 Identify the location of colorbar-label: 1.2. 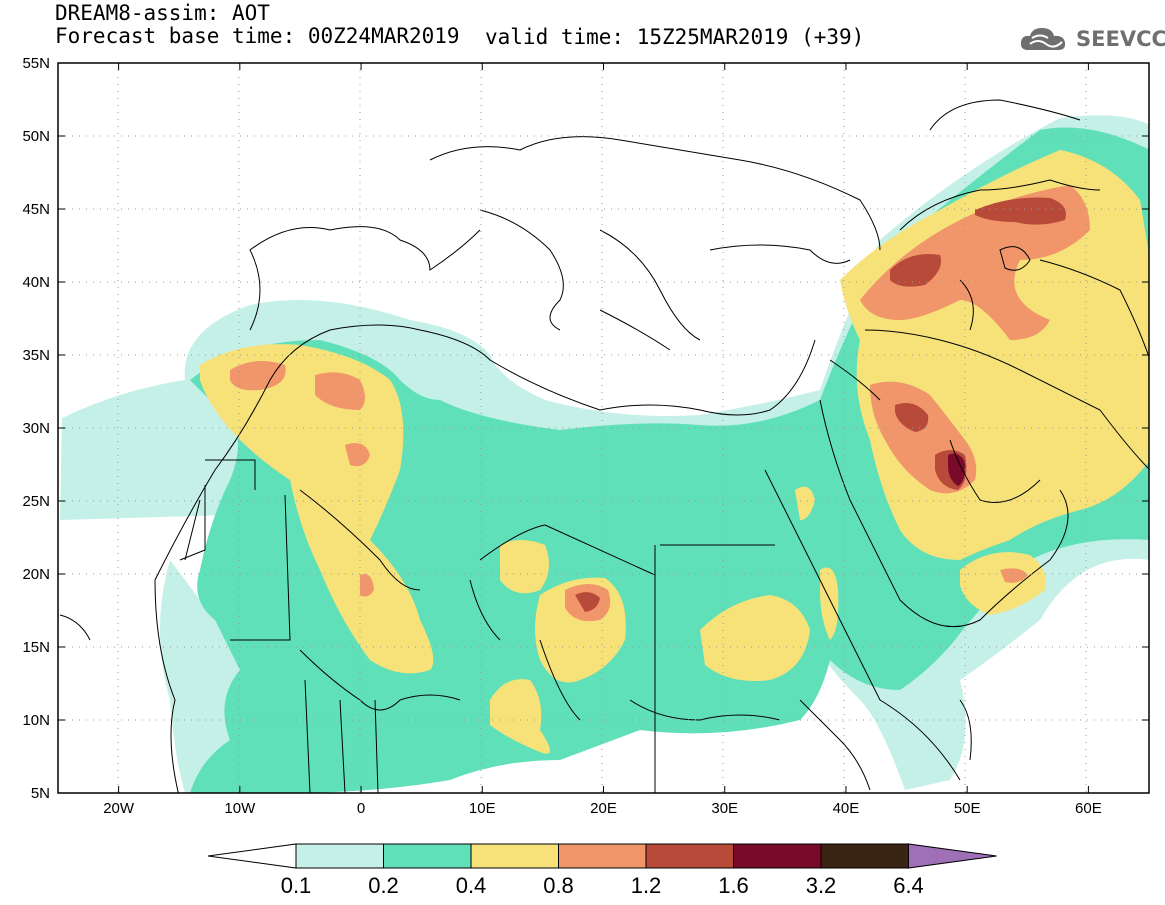
(646, 885).